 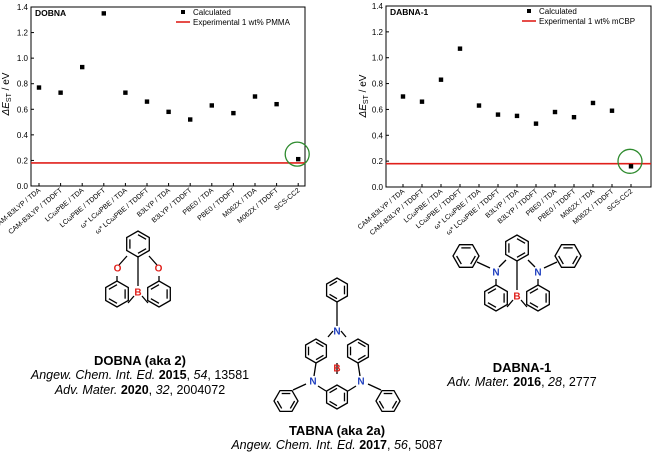 I want to click on dobna-y-ticks: 0.0 0.2 0.4 0.6 0.8 1.0 1.2 1.4, so click(x=25, y=97).